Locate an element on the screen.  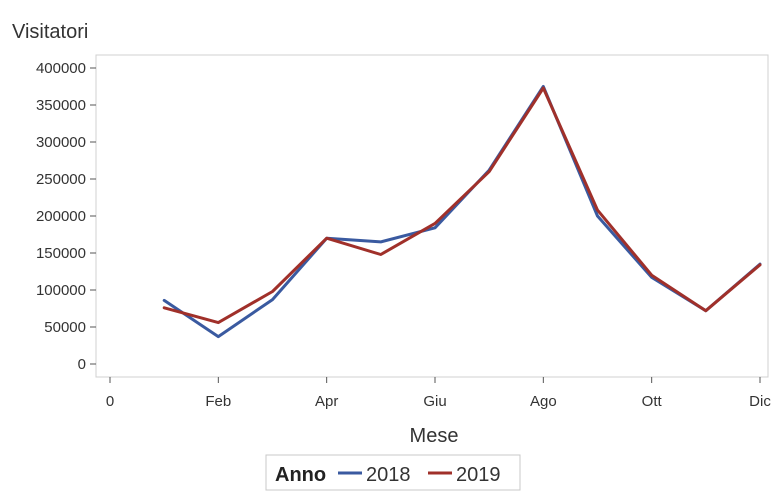
x-tick-label: Feb is located at coordinates (218, 401).